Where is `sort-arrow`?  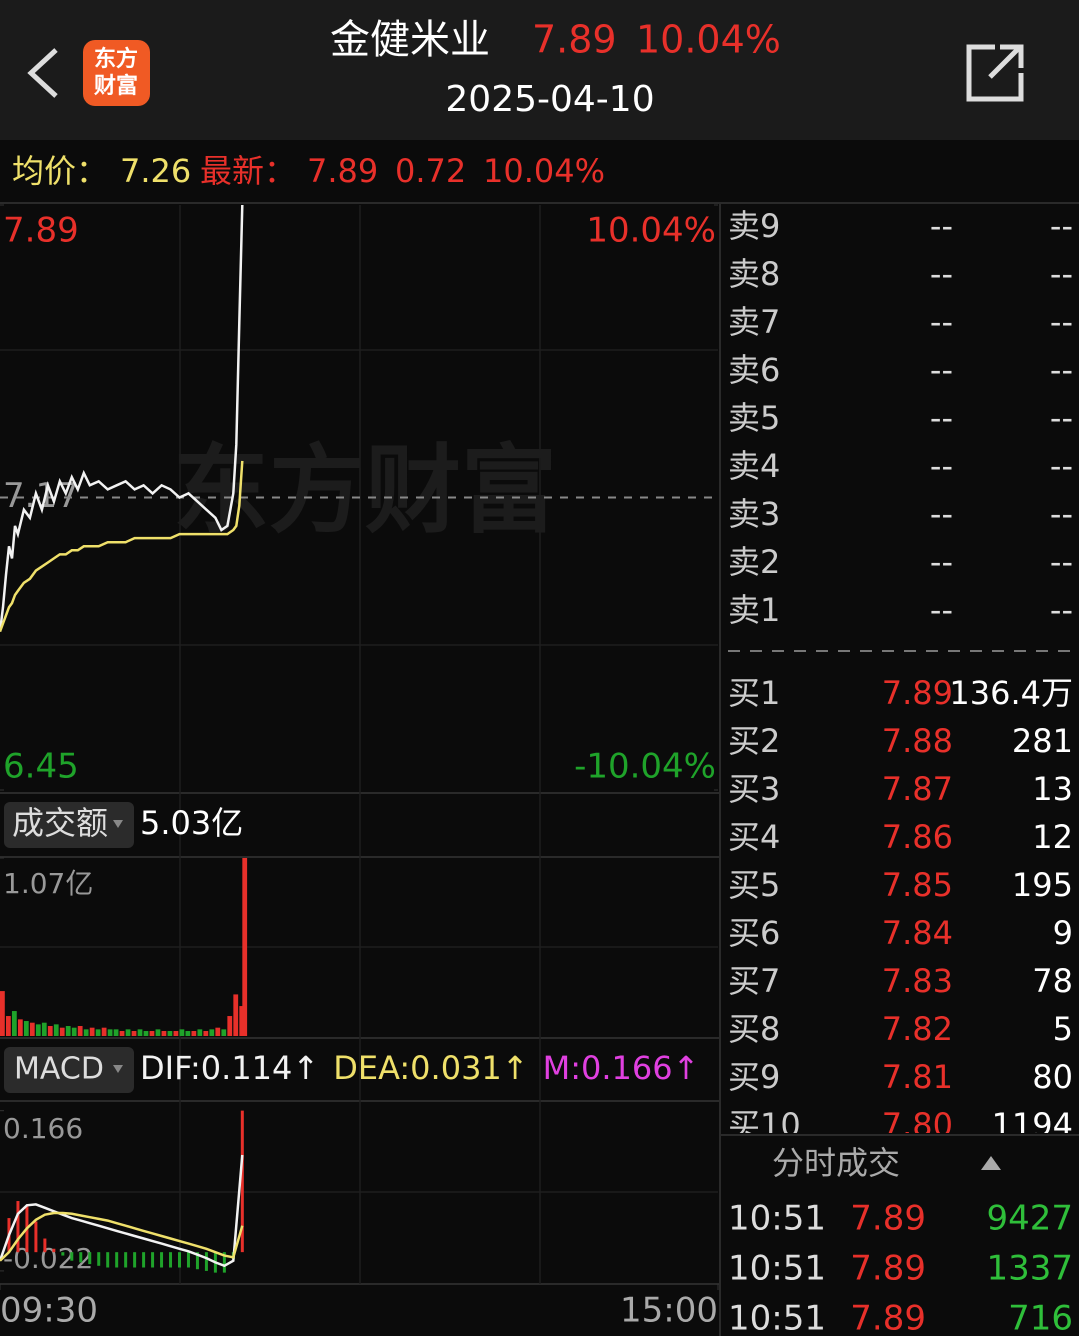
sort-arrow is located at coordinates (991, 1163).